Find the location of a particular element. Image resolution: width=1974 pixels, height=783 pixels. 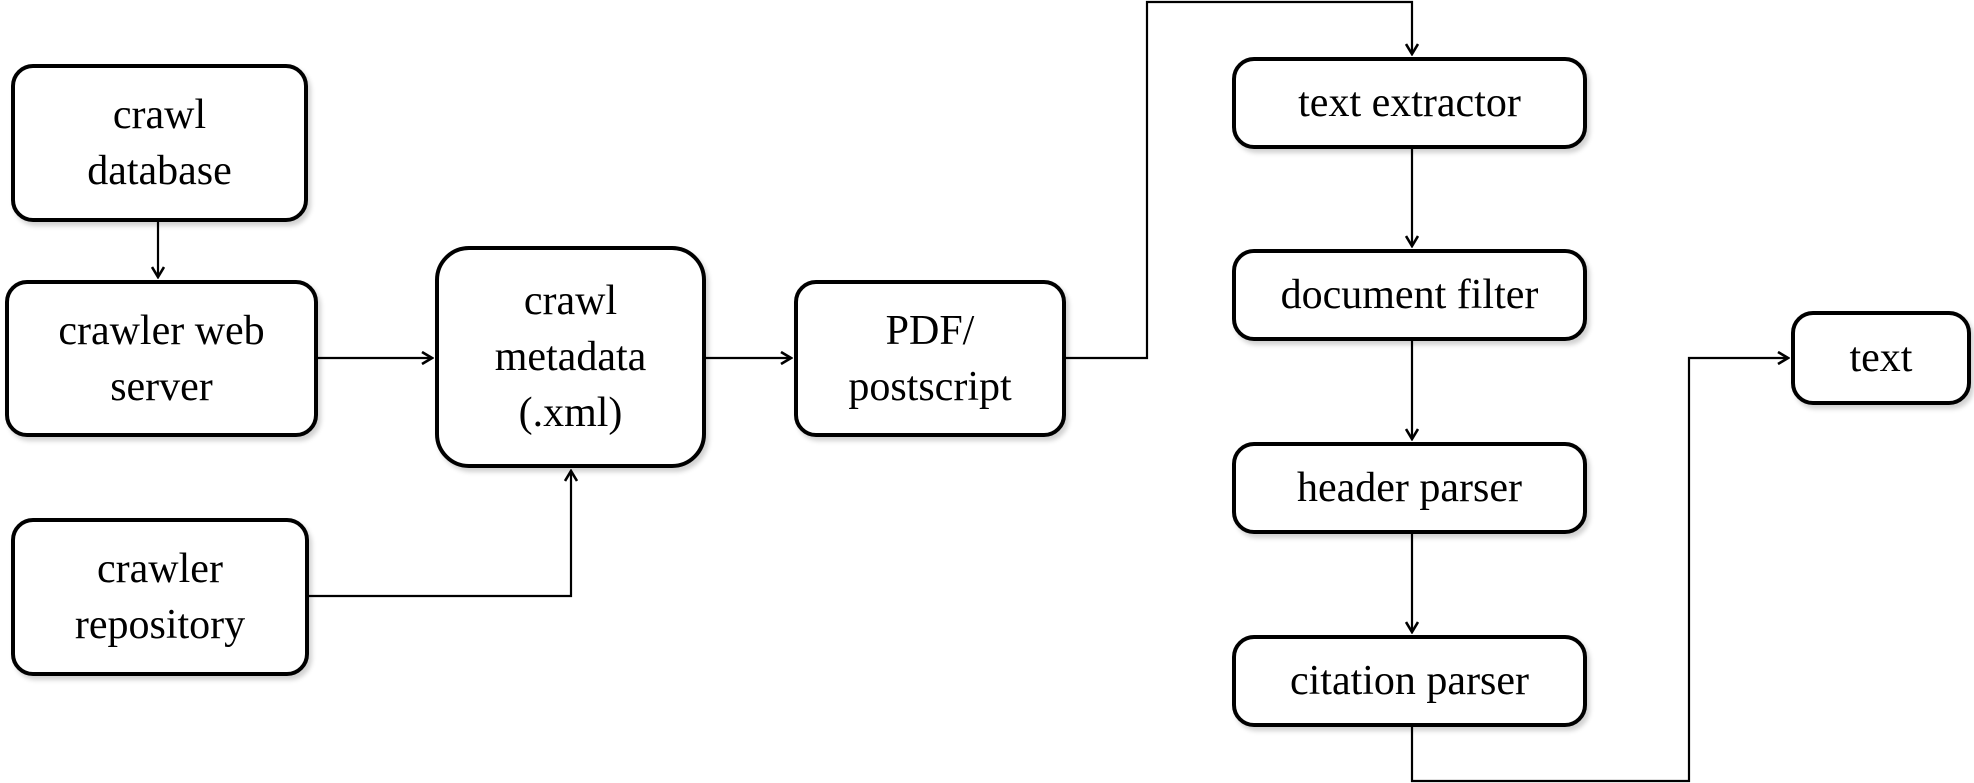

pdf-postscript-label: PDF/ postscript is located at coordinates (930, 358).